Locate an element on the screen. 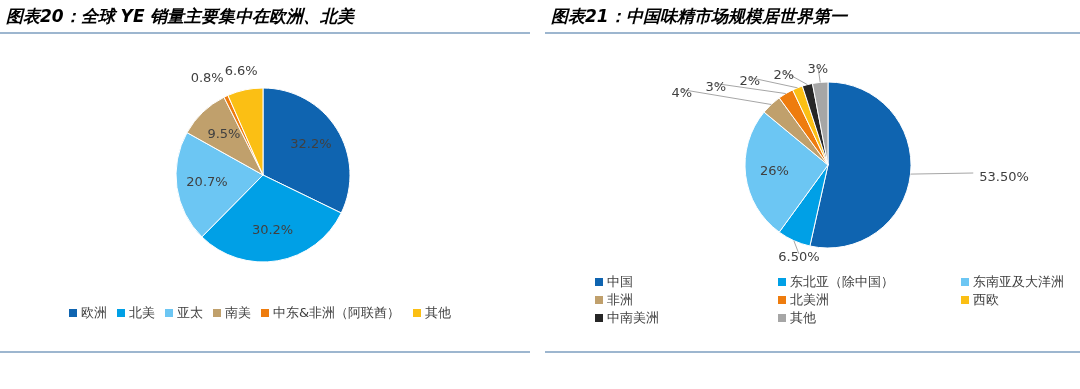 Image resolution: width=1080 pixels, height=389 pixels. legend-label: 亚太 is located at coordinates (190, 312).